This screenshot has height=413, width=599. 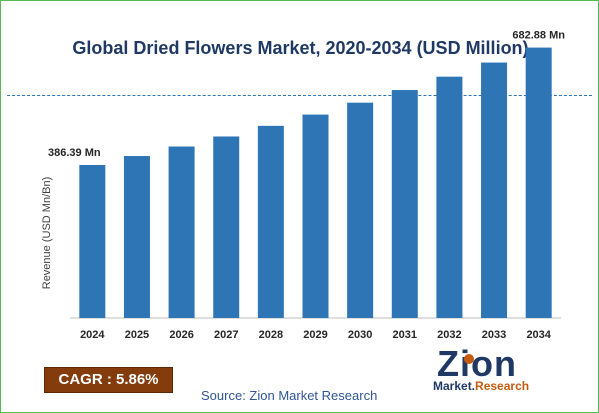 I want to click on bar-2033, so click(x=494, y=190).